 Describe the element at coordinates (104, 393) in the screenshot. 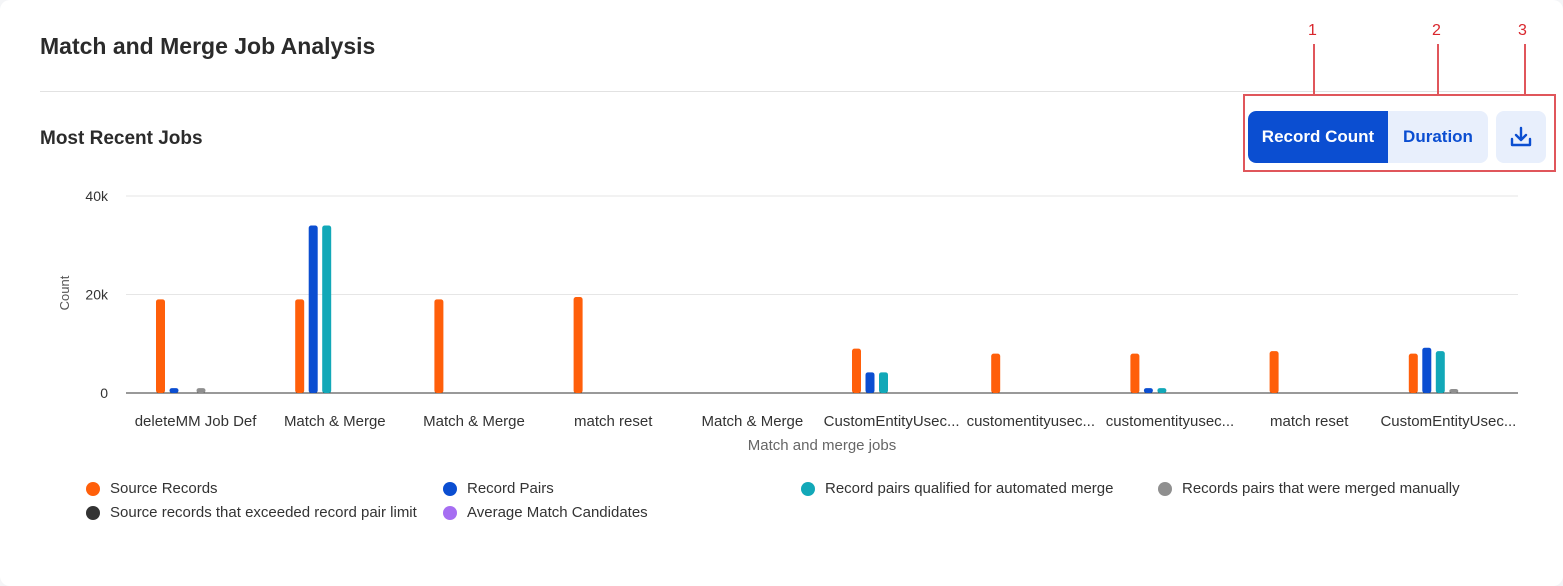

I see `y-tick-label: 0` at that location.